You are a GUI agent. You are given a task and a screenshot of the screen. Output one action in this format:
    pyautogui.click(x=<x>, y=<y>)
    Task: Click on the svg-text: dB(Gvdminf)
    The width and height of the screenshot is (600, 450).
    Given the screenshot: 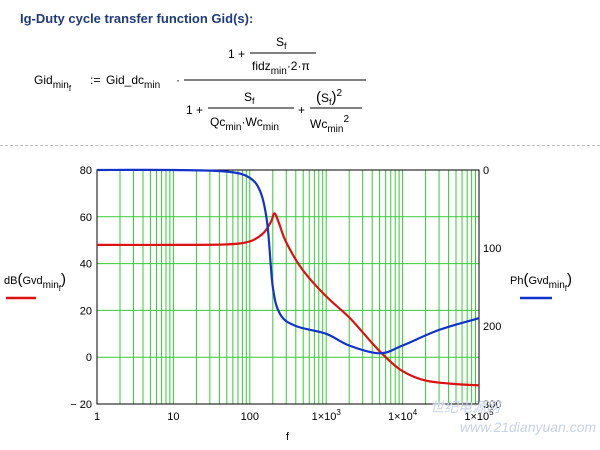 What is the action you would take?
    pyautogui.click(x=35, y=282)
    